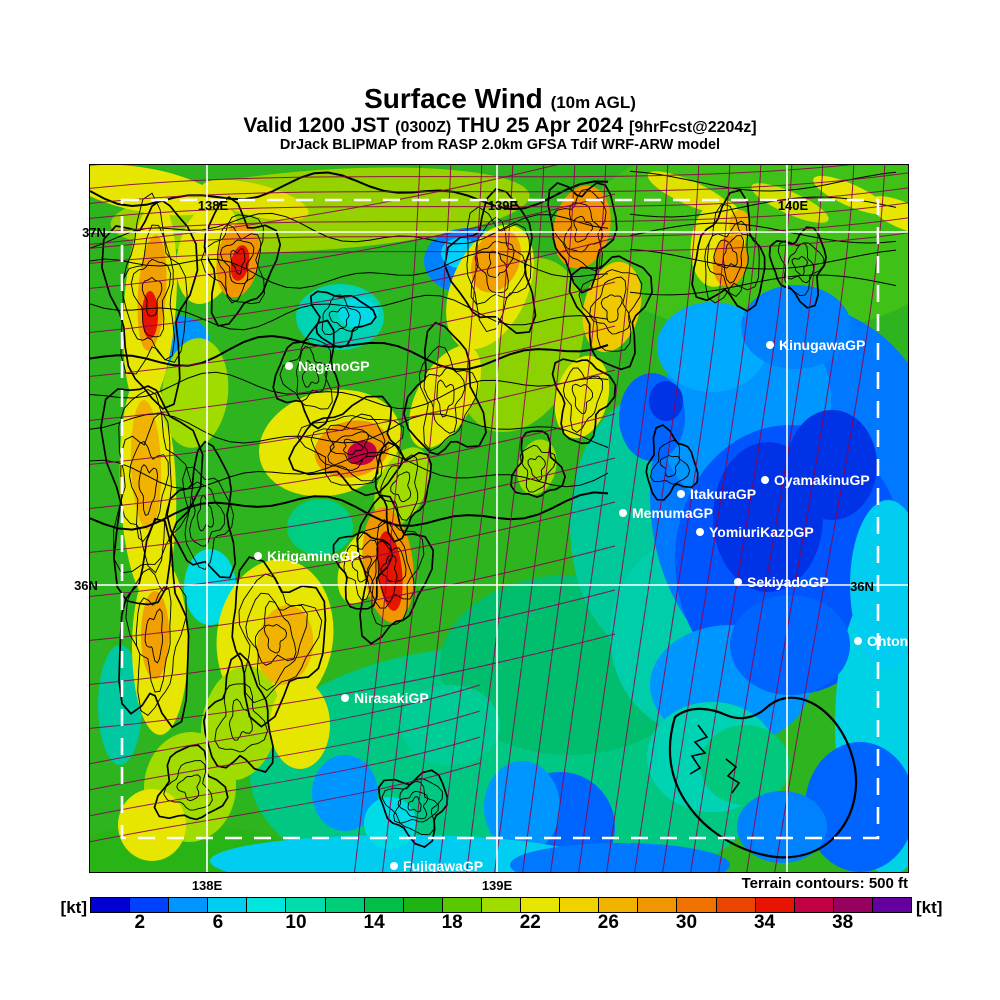 The width and height of the screenshot is (1000, 1000). Describe the element at coordinates (843, 922) in the screenshot. I see `colorbar-tick: 38` at that location.